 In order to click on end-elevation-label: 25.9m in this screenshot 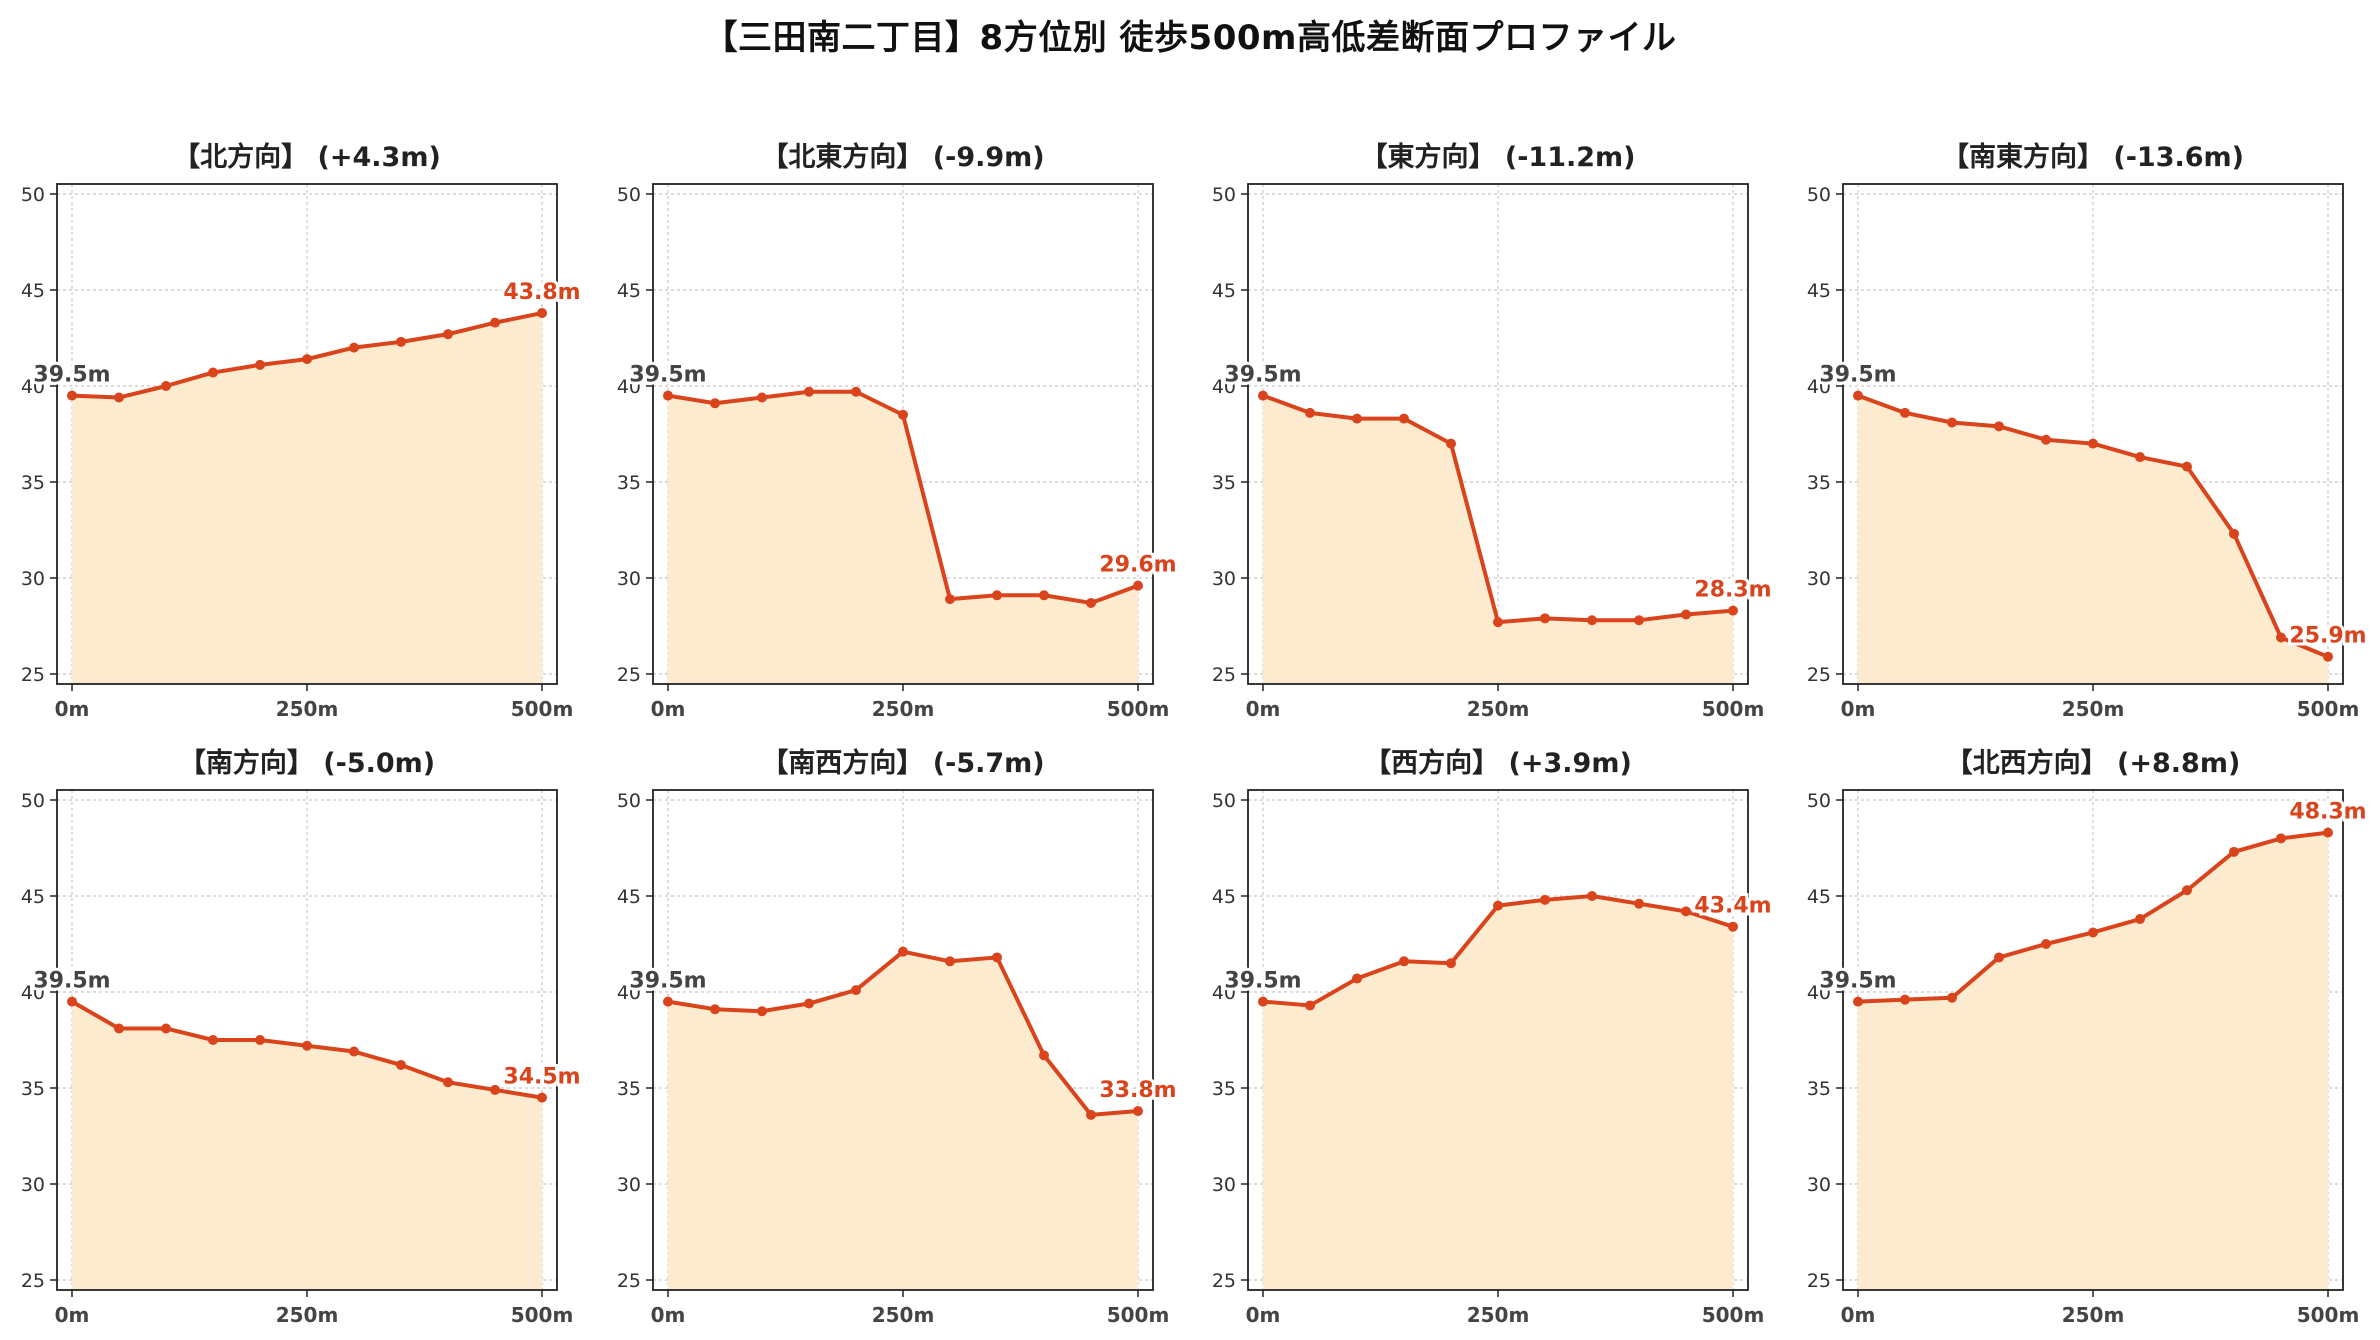, I will do `click(2327, 636)`.